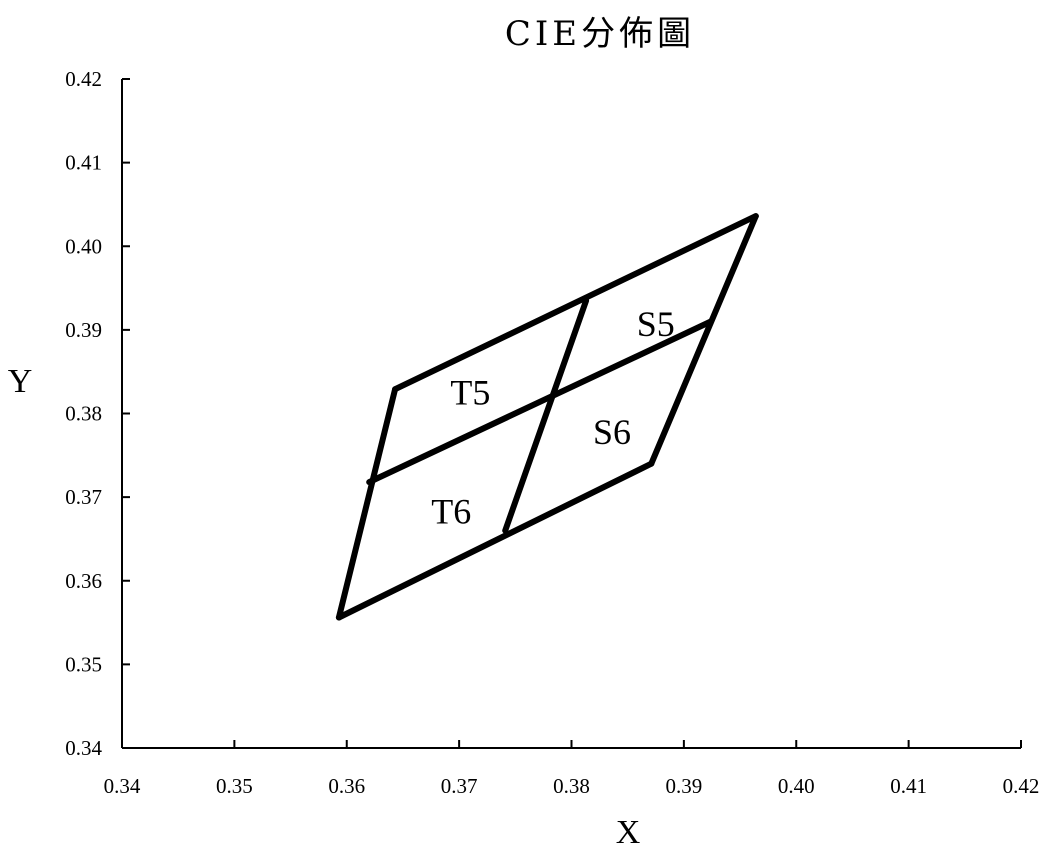 The image size is (1047, 845). What do you see at coordinates (1021, 786) in the screenshot?
I see `x-tick-label: 0.42` at bounding box center [1021, 786].